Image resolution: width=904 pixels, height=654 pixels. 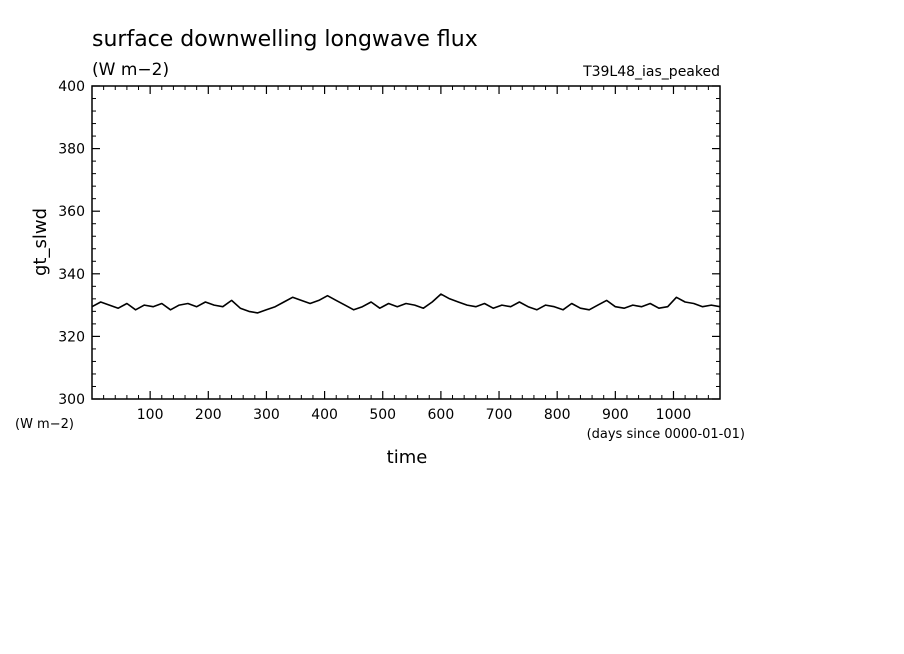 I want to click on y-tick-label: 400, so click(x=71, y=87).